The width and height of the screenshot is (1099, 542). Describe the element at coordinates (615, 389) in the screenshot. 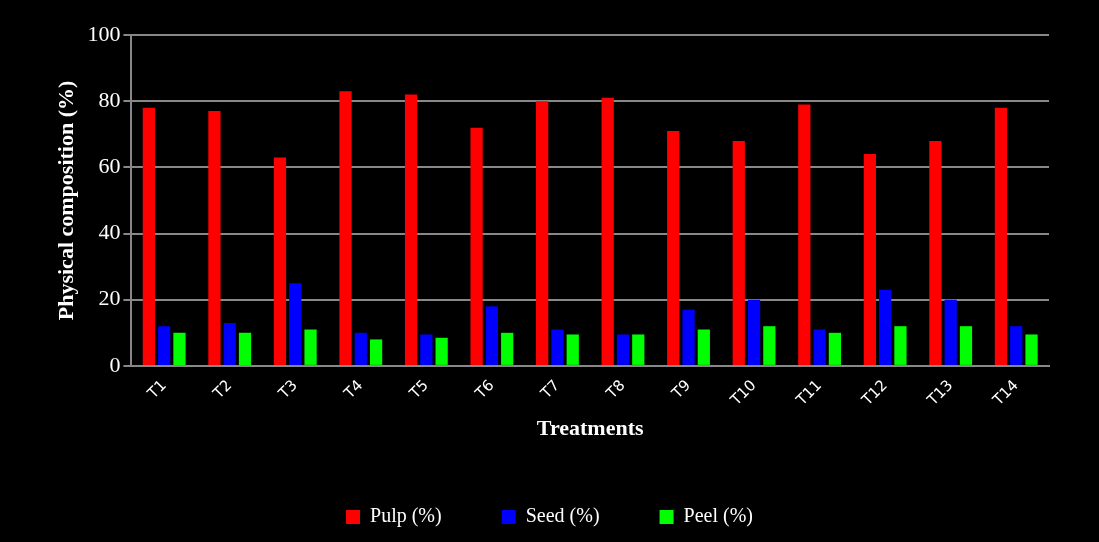

I see `x-tick-label: T8` at that location.